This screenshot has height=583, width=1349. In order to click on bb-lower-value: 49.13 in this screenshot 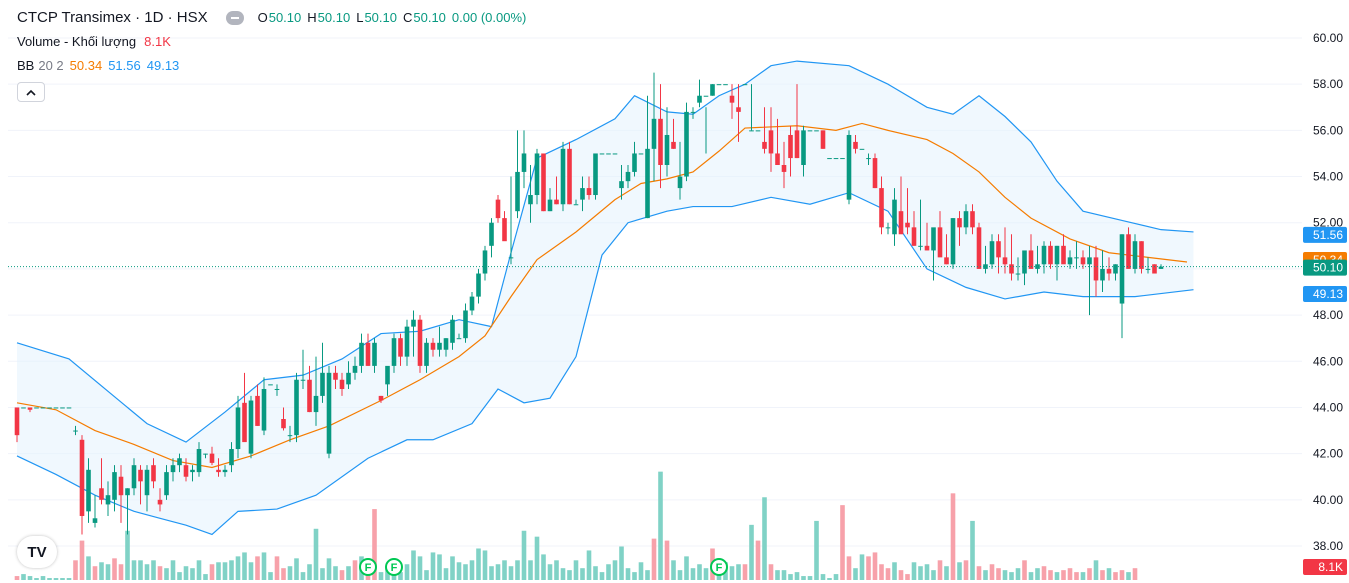, I will do `click(163, 65)`.